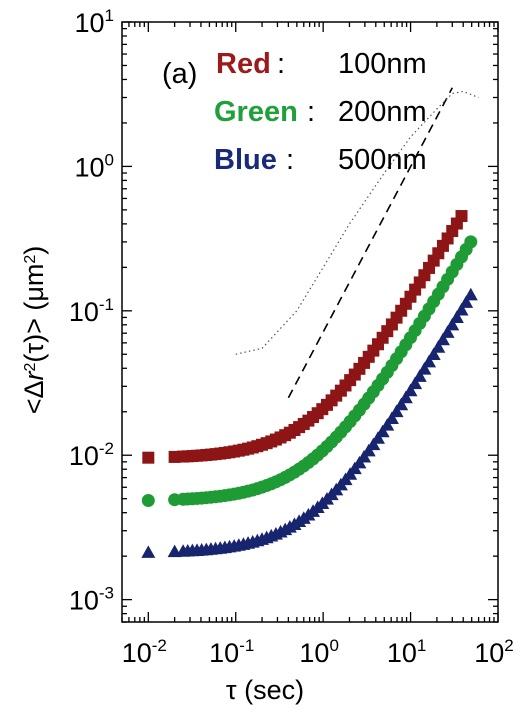 The image size is (524, 712). Describe the element at coordinates (320, 112) in the screenshot. I see `legend: Red : 100nm Green : 200nm Blue : 500nm` at that location.